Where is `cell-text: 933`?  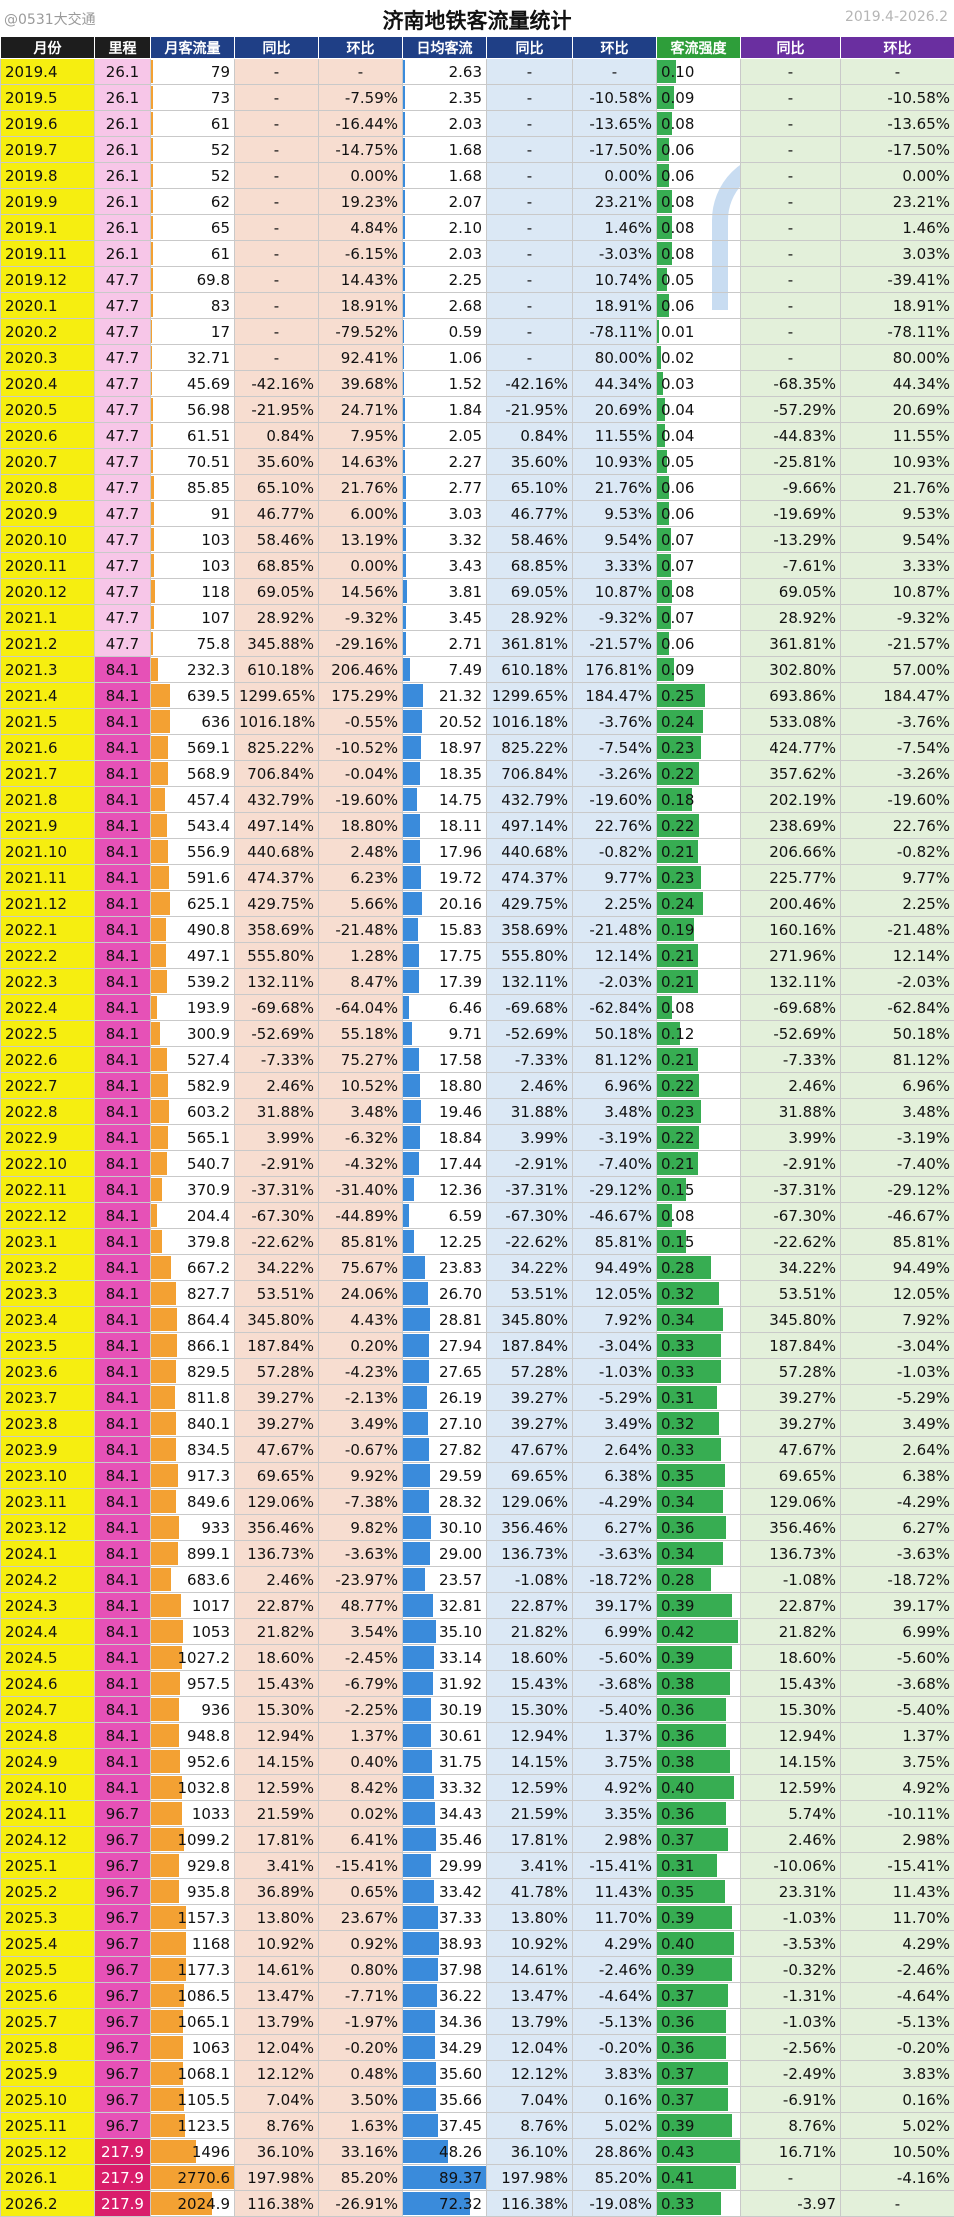
cell-text: 933 is located at coordinates (215, 1528).